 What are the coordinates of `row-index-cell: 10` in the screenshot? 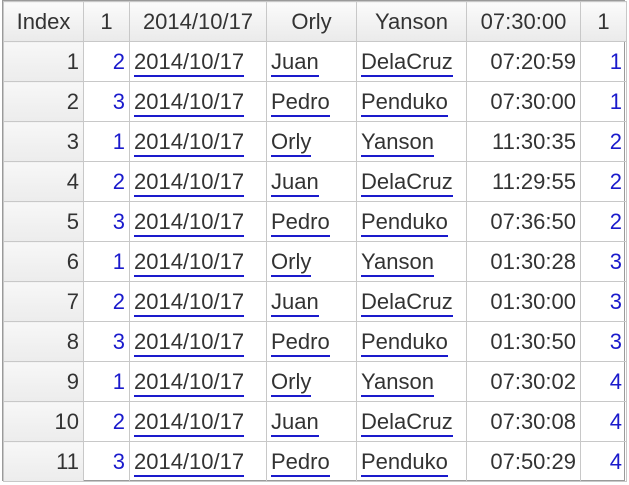 It's located at (43, 421).